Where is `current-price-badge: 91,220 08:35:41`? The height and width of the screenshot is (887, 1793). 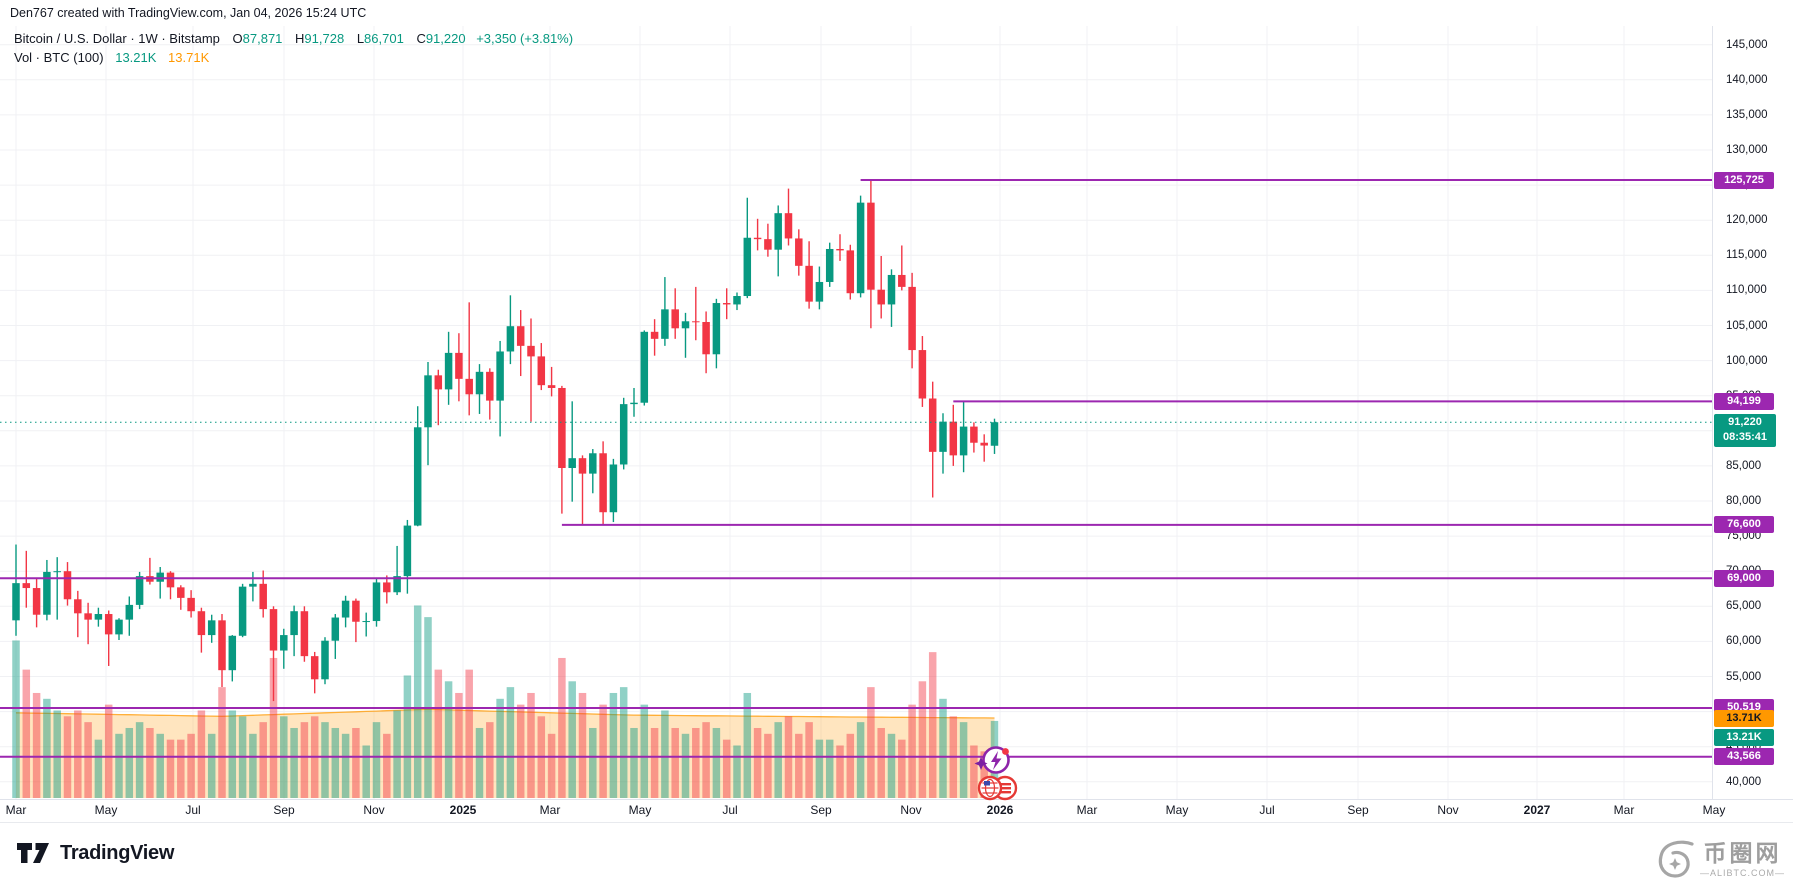 current-price-badge: 91,220 08:35:41 is located at coordinates (1745, 431).